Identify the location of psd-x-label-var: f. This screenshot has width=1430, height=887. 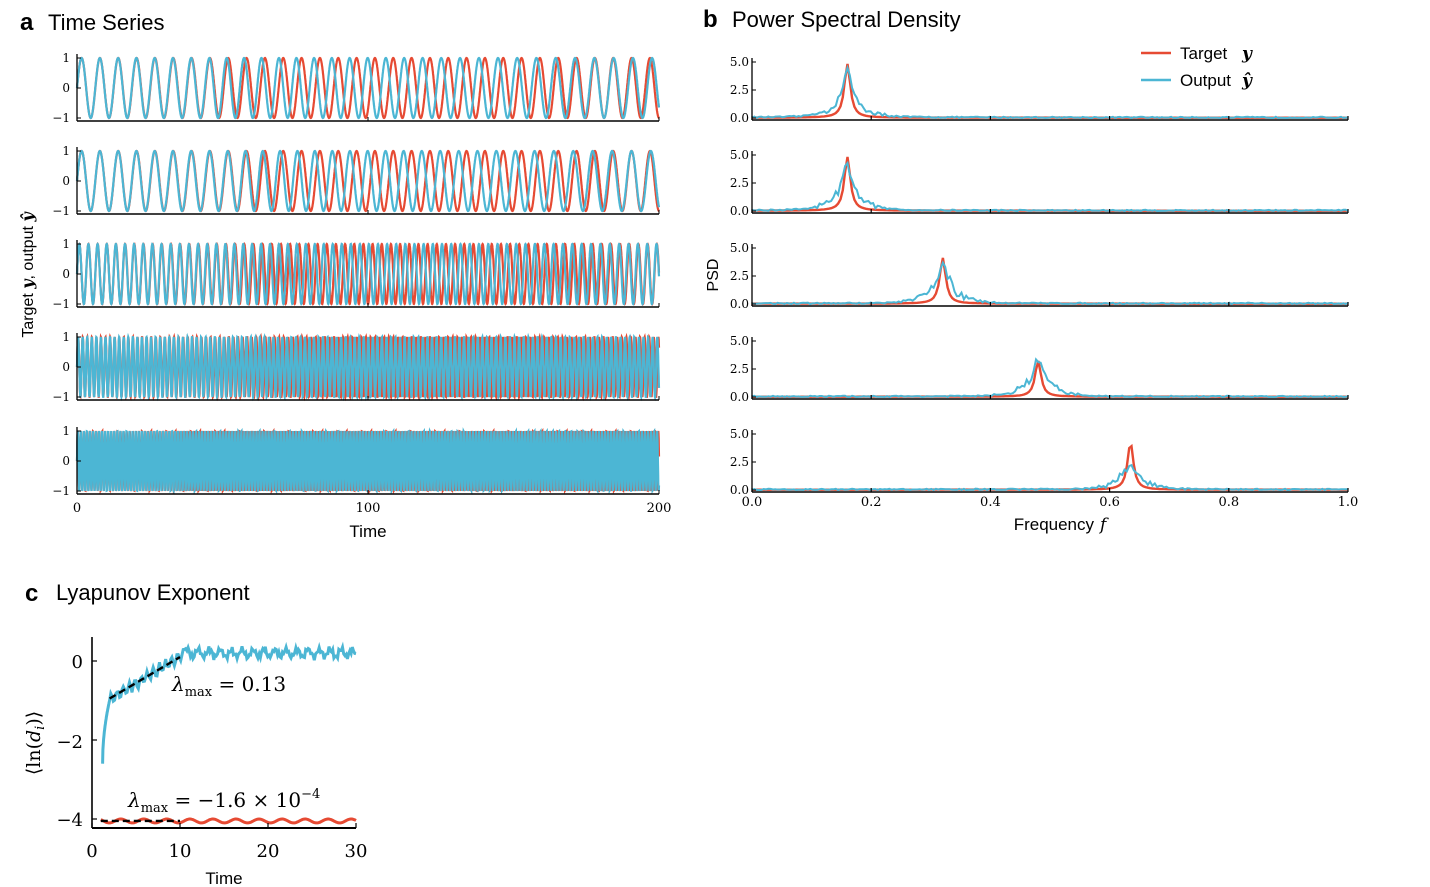
(1103, 525).